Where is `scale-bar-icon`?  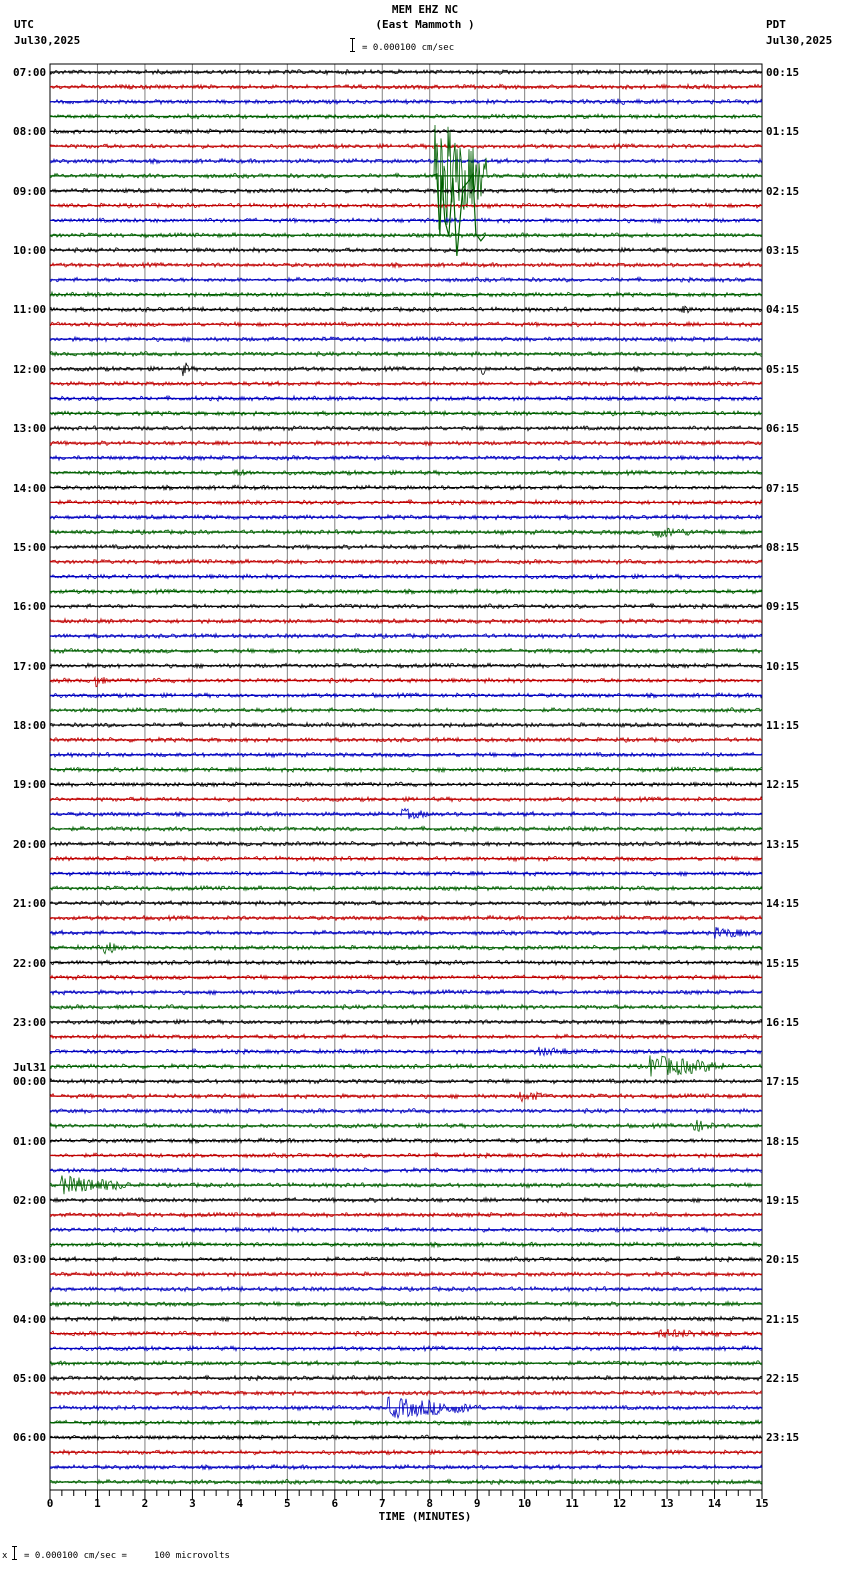
scale-bar-icon is located at coordinates (354, 45).